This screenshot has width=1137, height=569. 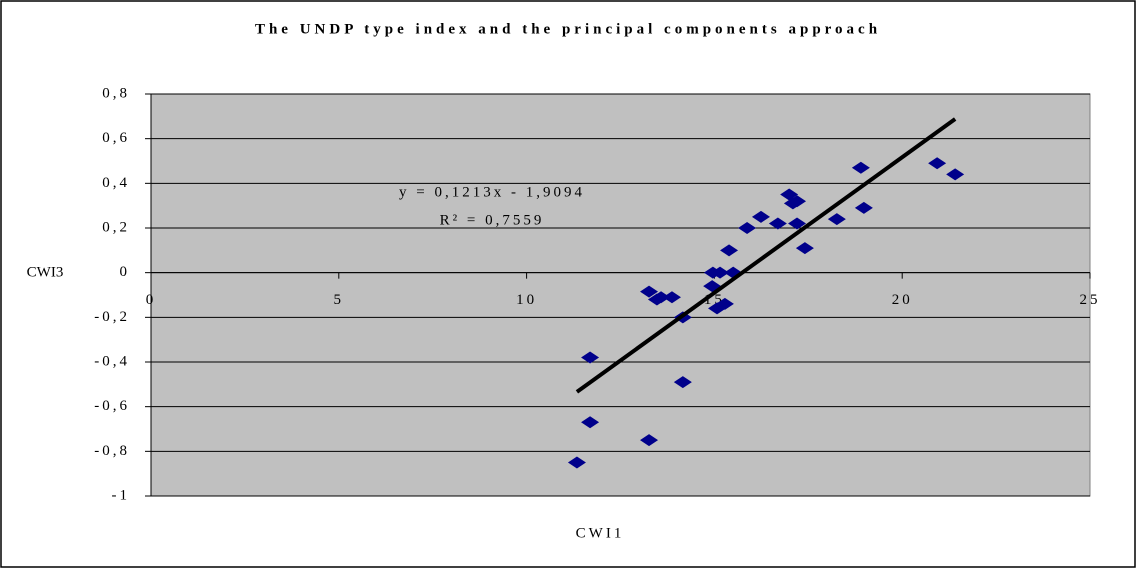 What do you see at coordinates (116, 93) in the screenshot?
I see `y-tick-label: 0,8` at bounding box center [116, 93].